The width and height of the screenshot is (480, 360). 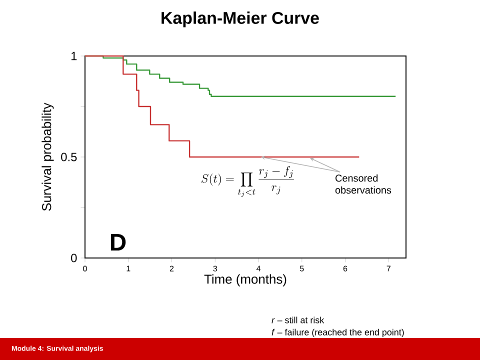 I want to click on annotation: Censored observations, so click(x=363, y=184).